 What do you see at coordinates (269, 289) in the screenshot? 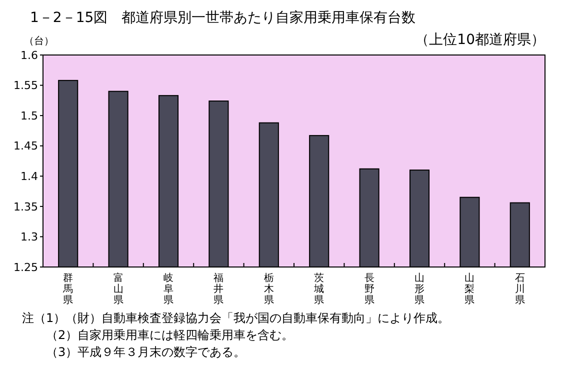
I see `x-tick-label: 栃木県` at bounding box center [269, 289].